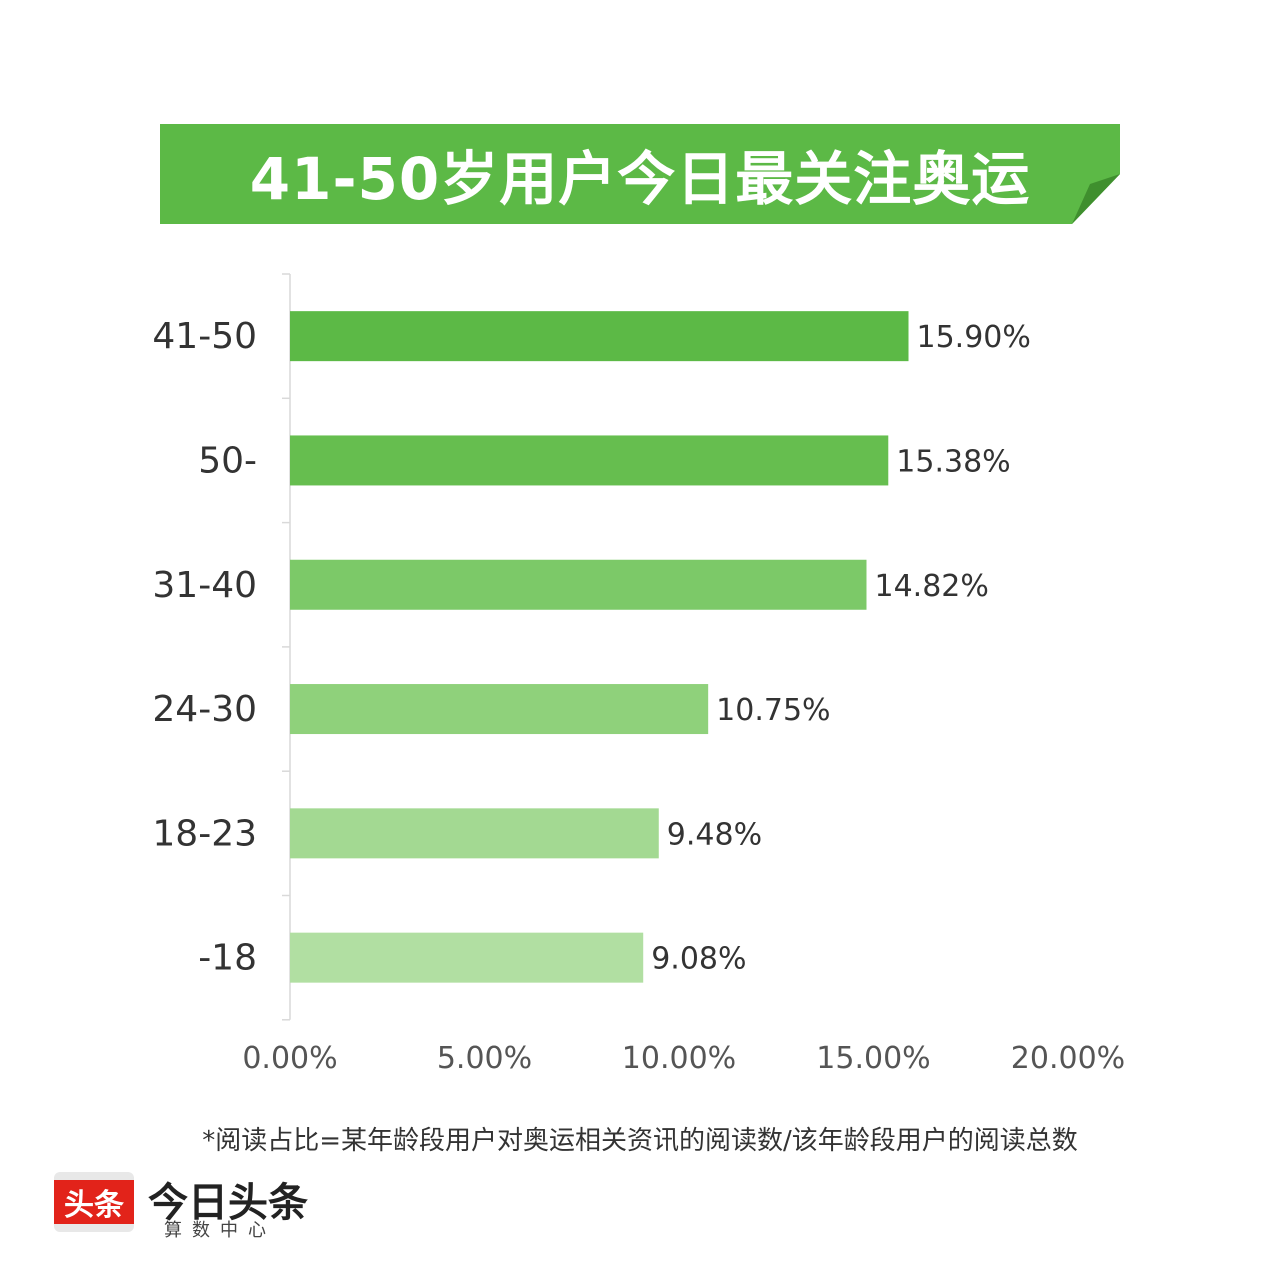  I want to click on data-label: 10.75%, so click(773, 710).